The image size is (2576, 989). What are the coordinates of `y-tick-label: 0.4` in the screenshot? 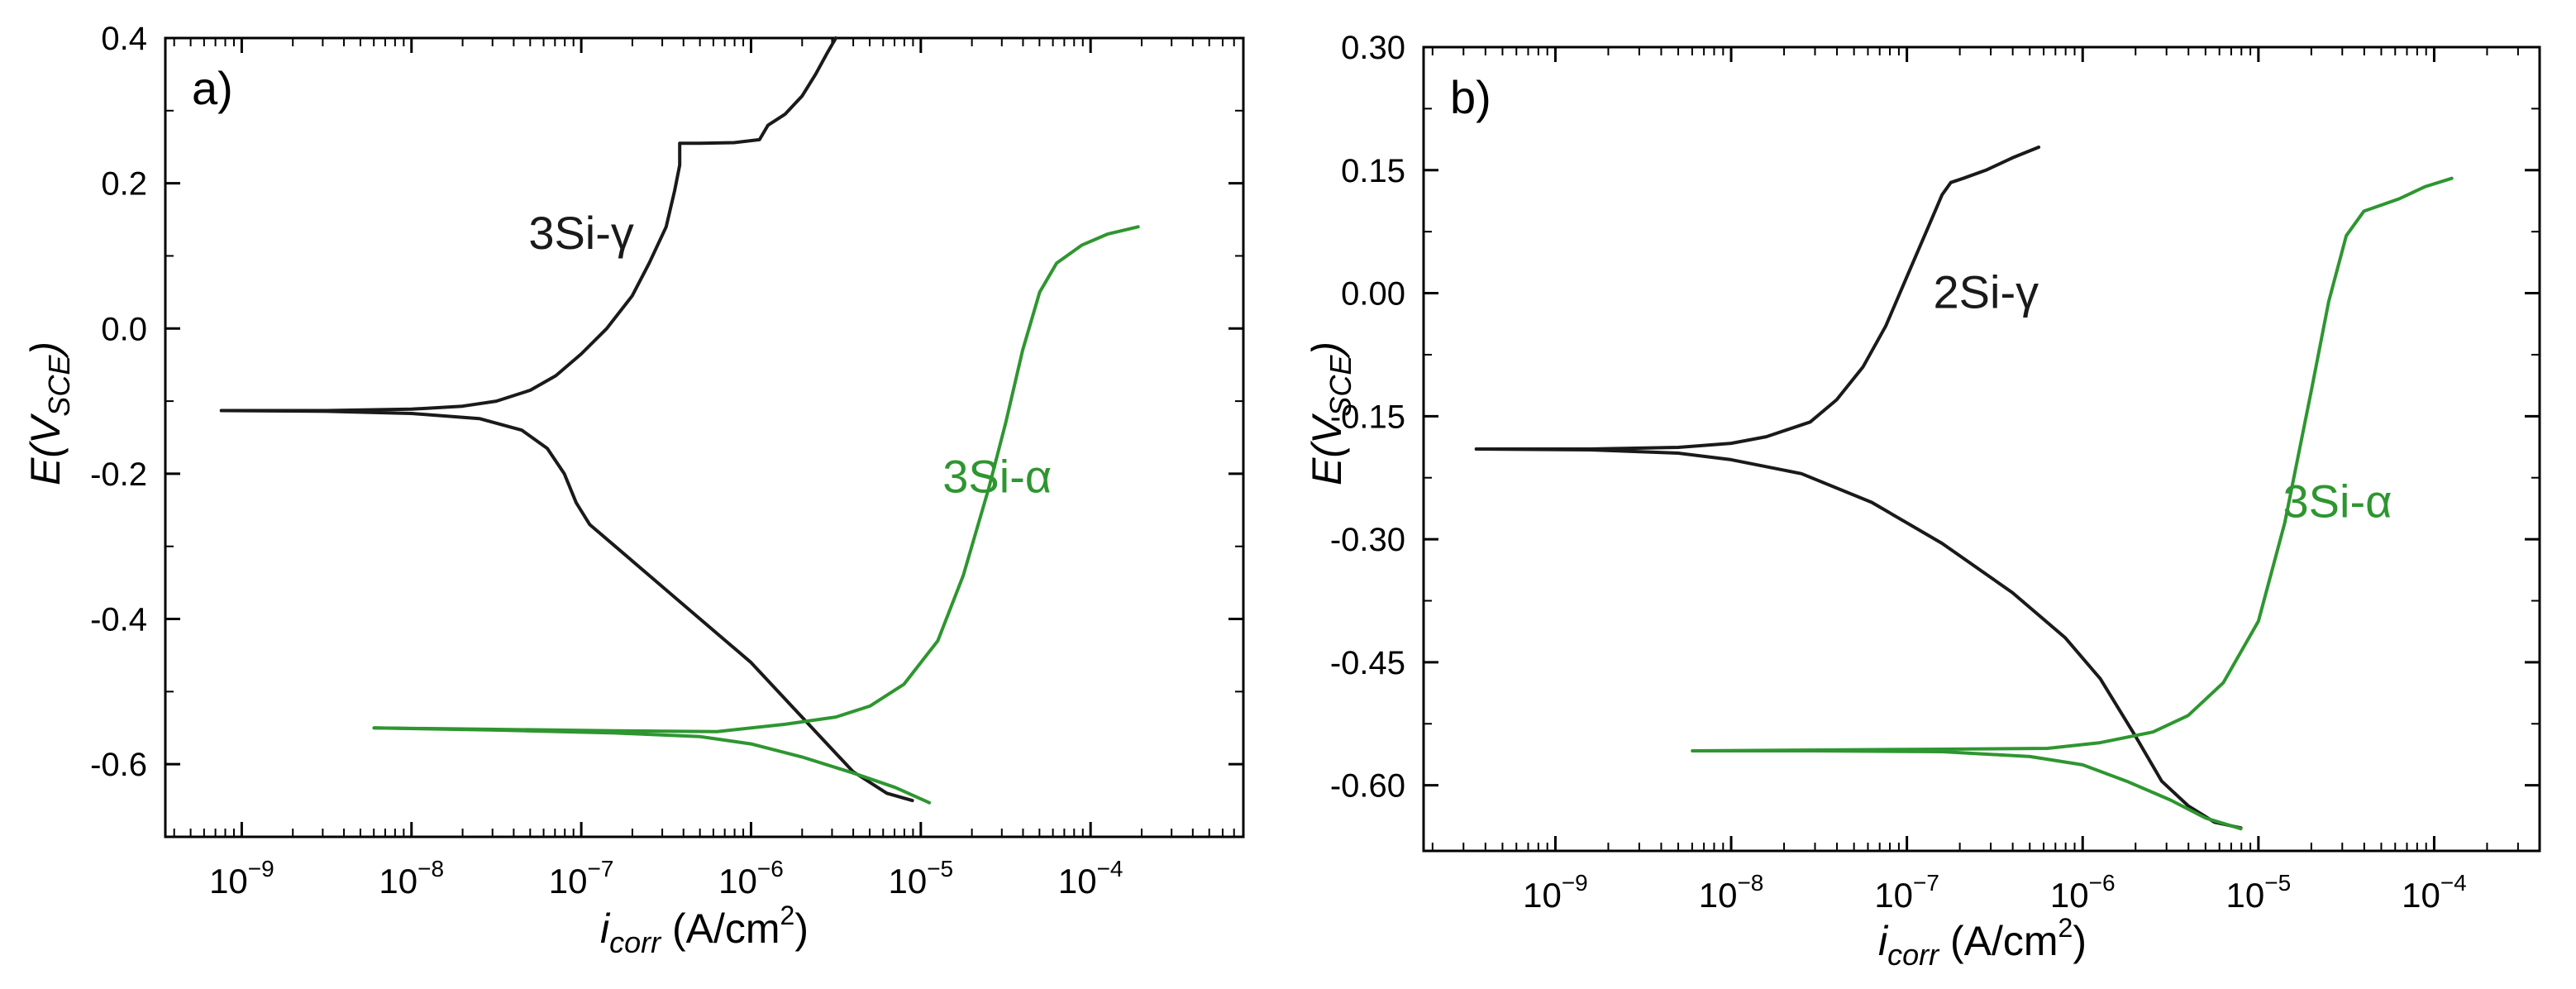 It's located at (124, 39).